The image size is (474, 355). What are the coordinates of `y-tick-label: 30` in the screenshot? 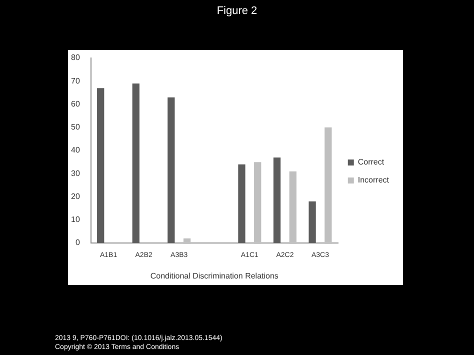 It's located at (75, 173).